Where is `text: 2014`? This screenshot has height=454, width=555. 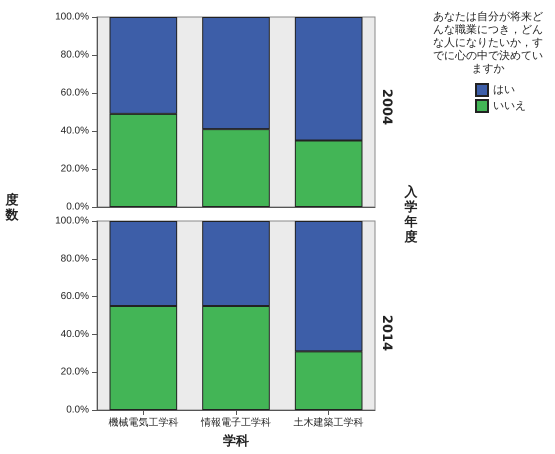
text: 2014 is located at coordinates (386, 333).